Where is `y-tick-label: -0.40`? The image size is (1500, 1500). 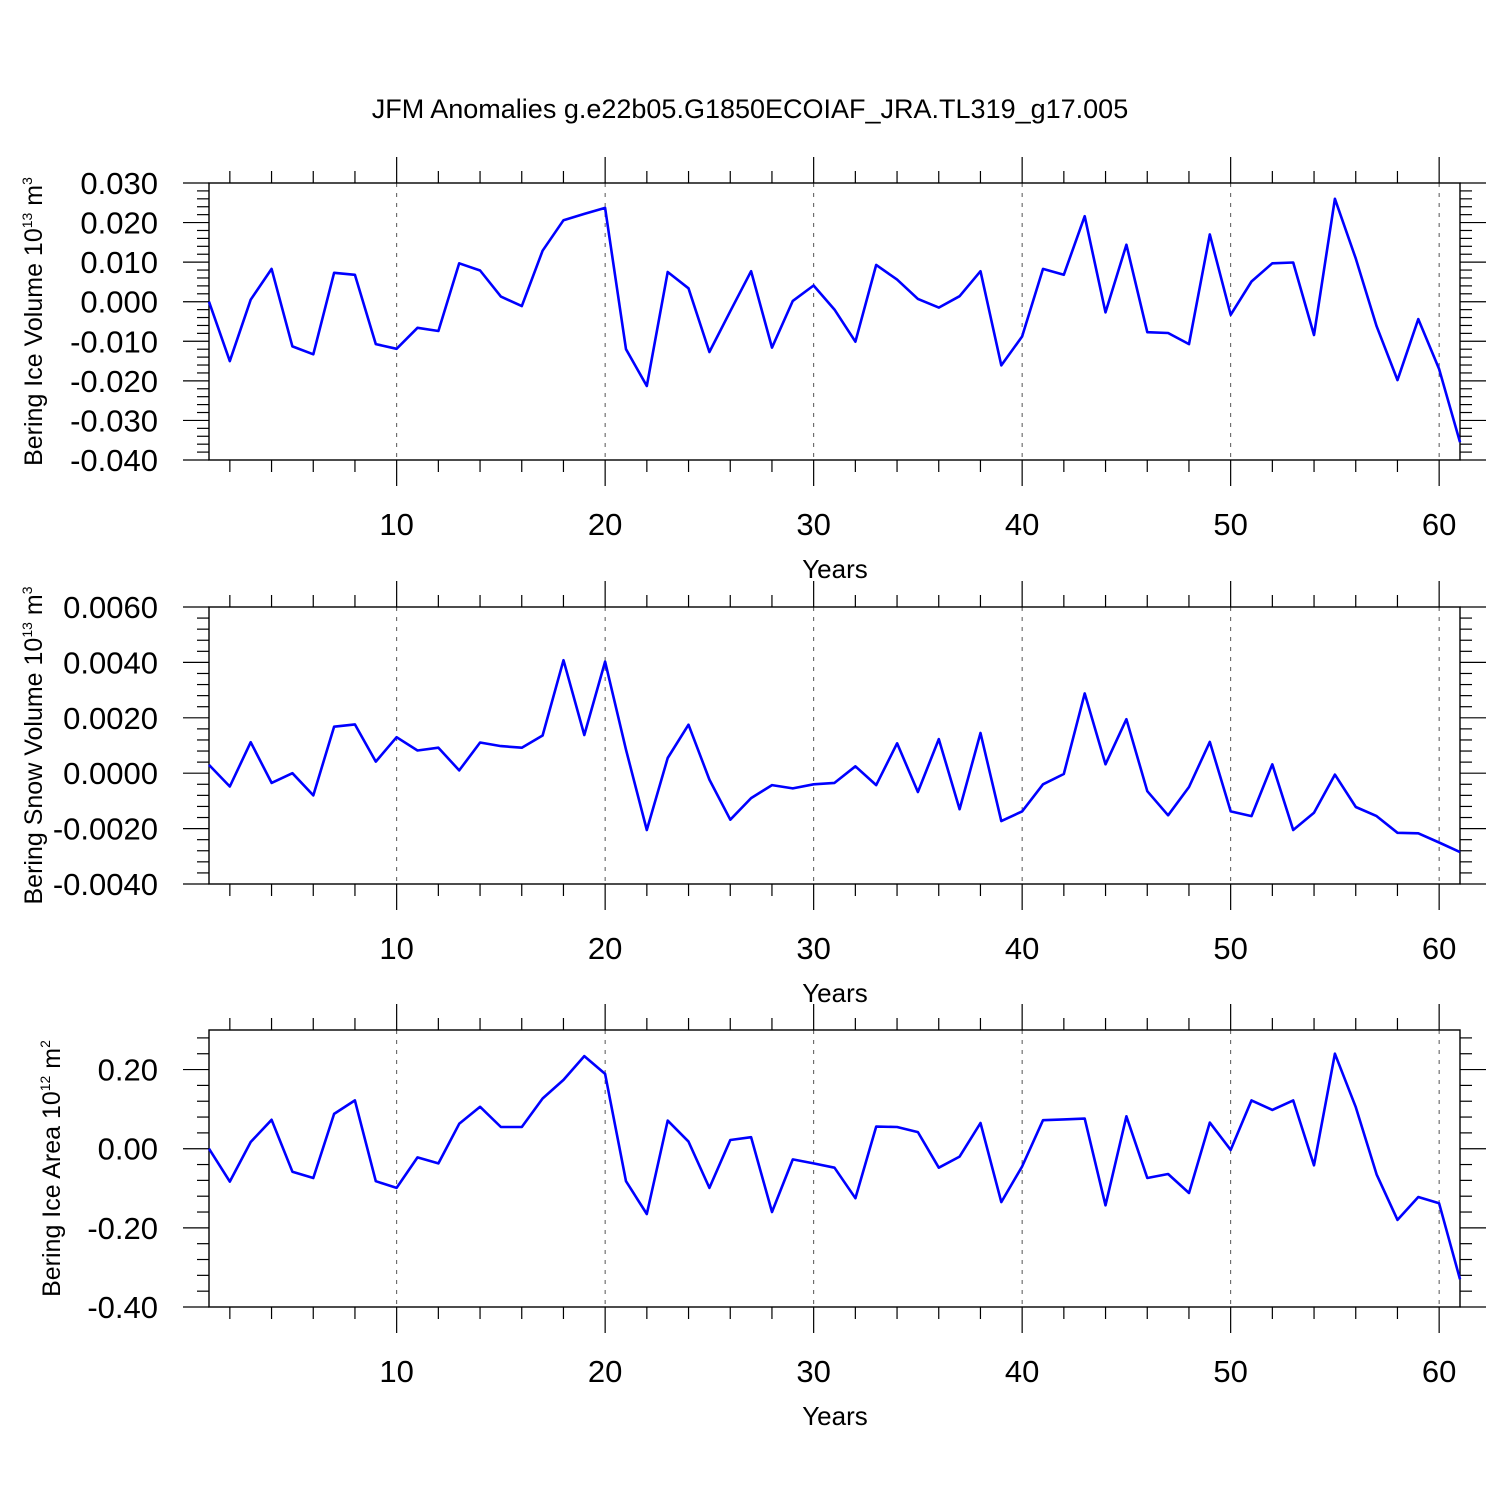 y-tick-label: -0.40 is located at coordinates (122, 1307).